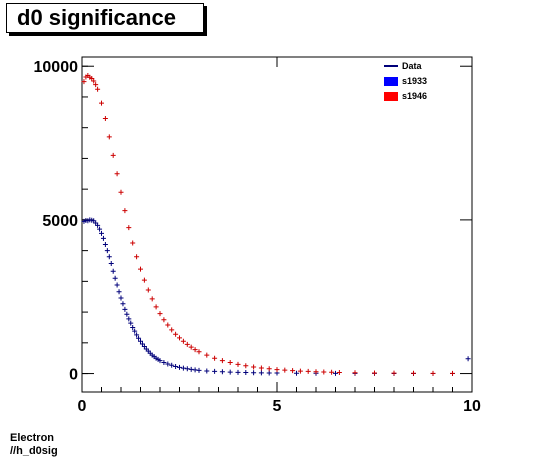 This screenshot has width=546, height=462. I want to click on legend: Data s1933 s1946, so click(405, 81).